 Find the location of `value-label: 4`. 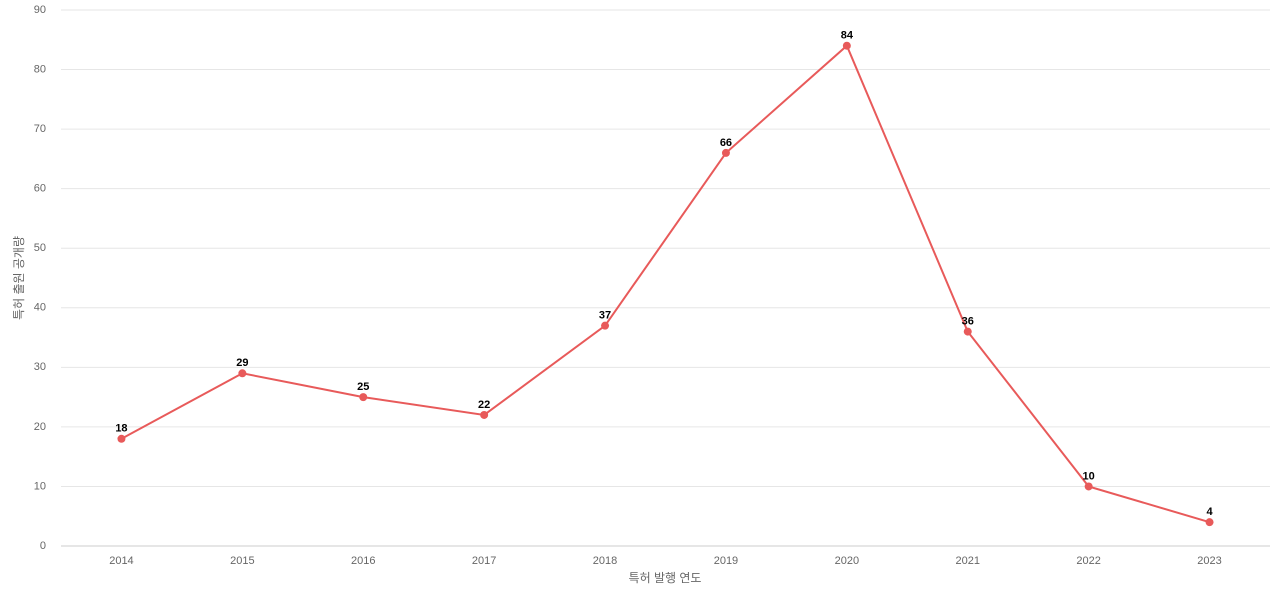

value-label: 4 is located at coordinates (1209, 512).